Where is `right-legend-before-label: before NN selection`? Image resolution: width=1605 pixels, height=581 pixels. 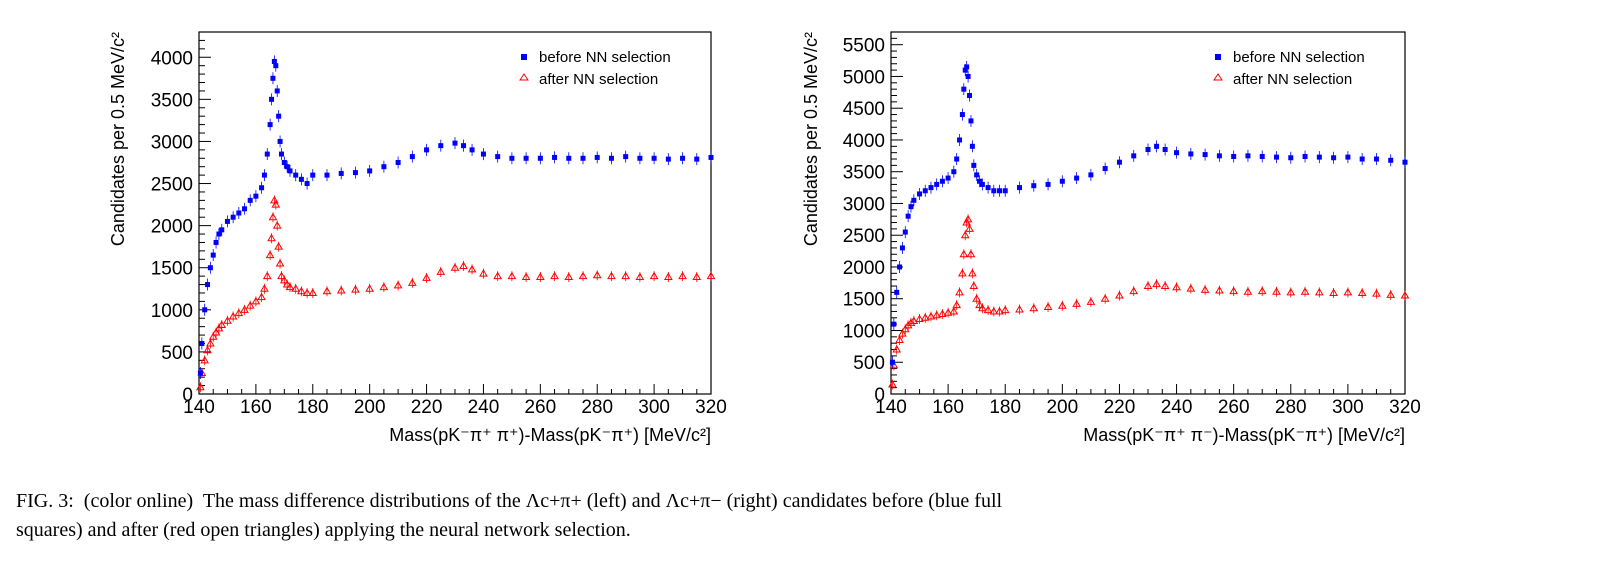 right-legend-before-label: before NN selection is located at coordinates (1299, 57).